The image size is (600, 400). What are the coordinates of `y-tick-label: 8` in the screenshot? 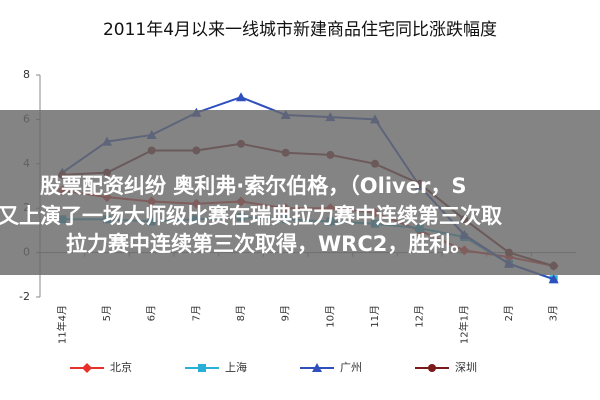 It's located at (26, 74).